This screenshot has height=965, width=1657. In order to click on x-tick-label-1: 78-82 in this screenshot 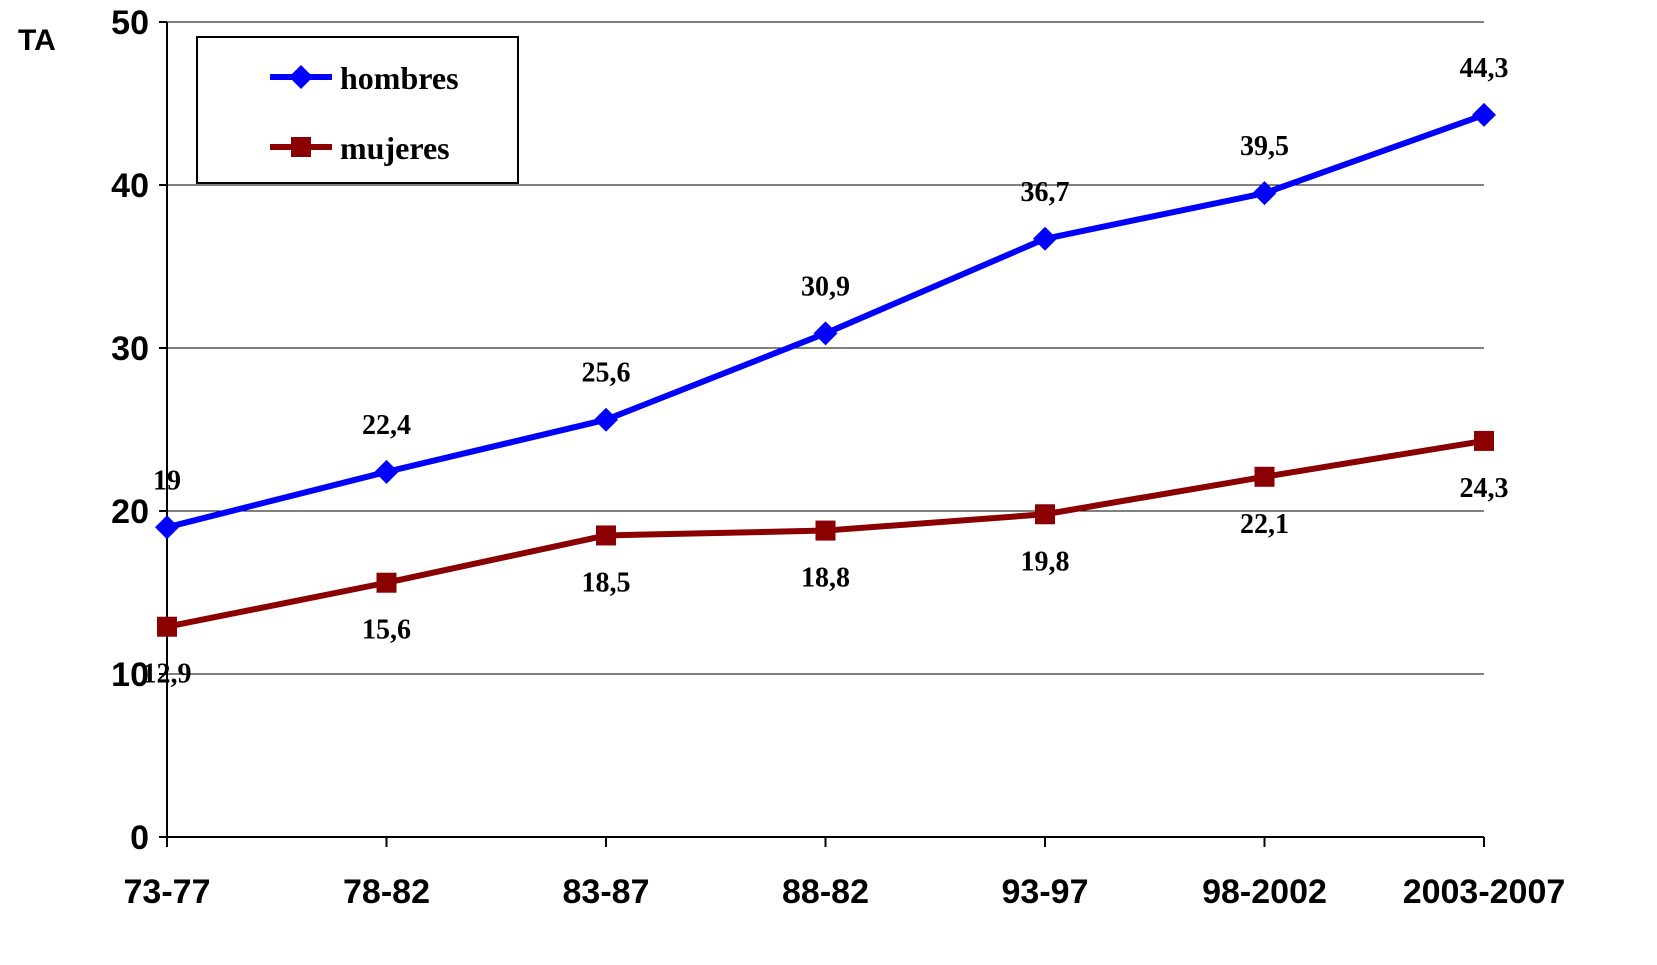, I will do `click(386, 892)`.